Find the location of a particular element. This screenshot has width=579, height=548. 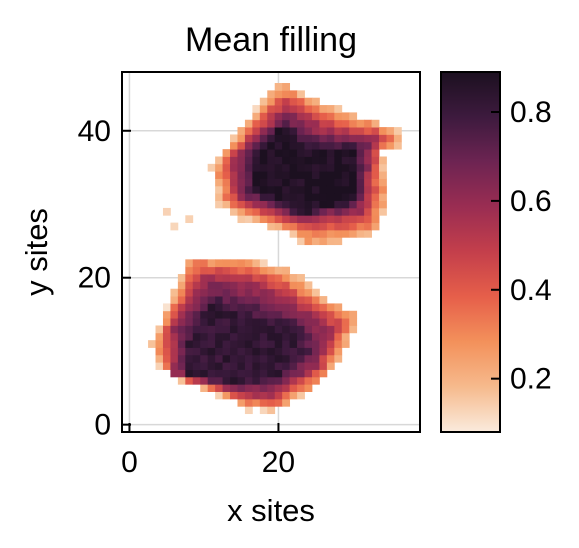

colorbar: 0.2 0.4 0.6 0.8 is located at coordinates (496, 252).